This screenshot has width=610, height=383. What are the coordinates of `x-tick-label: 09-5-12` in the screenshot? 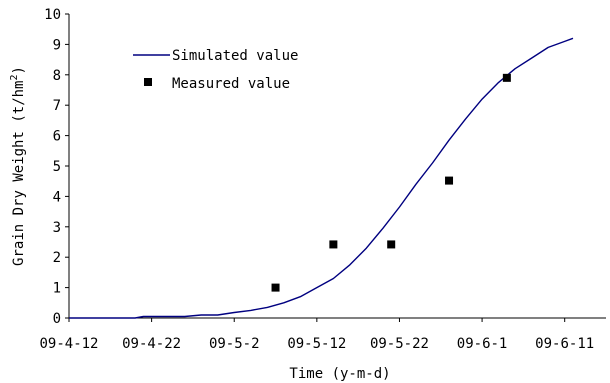 It's located at (316, 344).